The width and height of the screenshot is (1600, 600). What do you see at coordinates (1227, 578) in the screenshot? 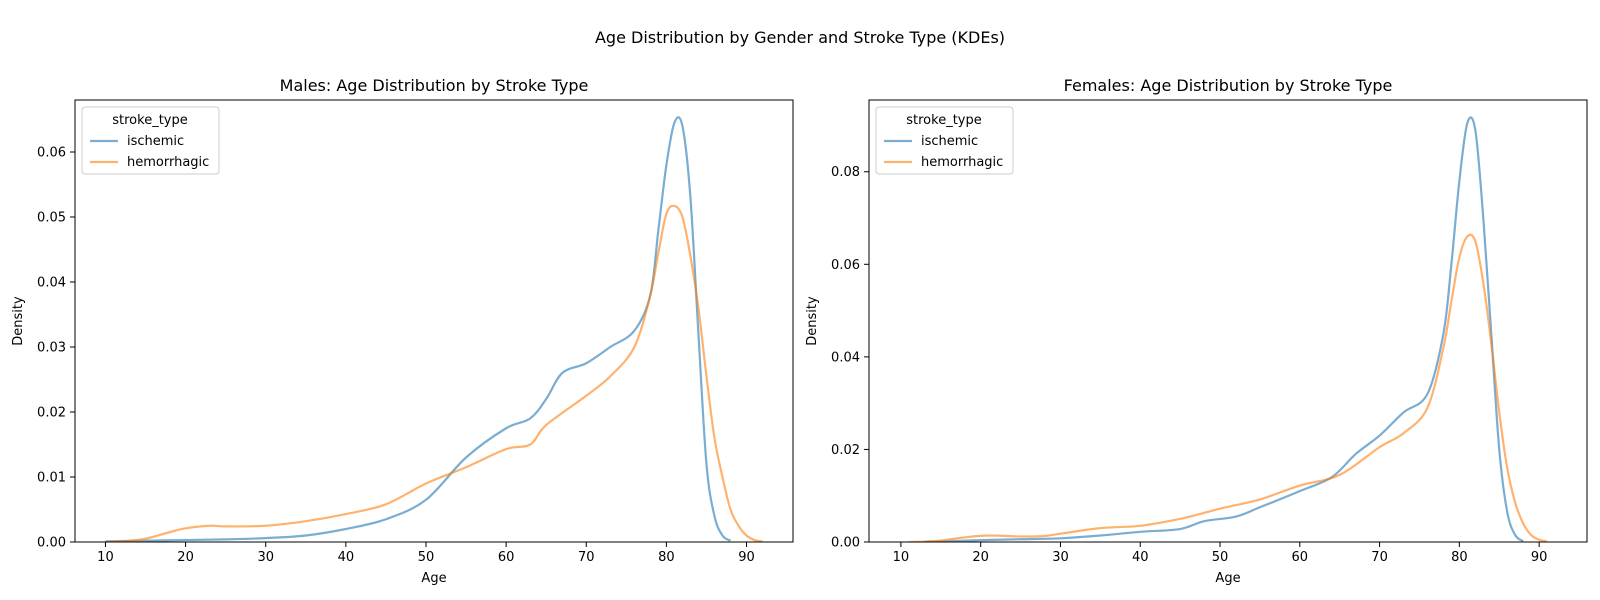
I see `panel-2-xlabel: Age` at bounding box center [1227, 578].